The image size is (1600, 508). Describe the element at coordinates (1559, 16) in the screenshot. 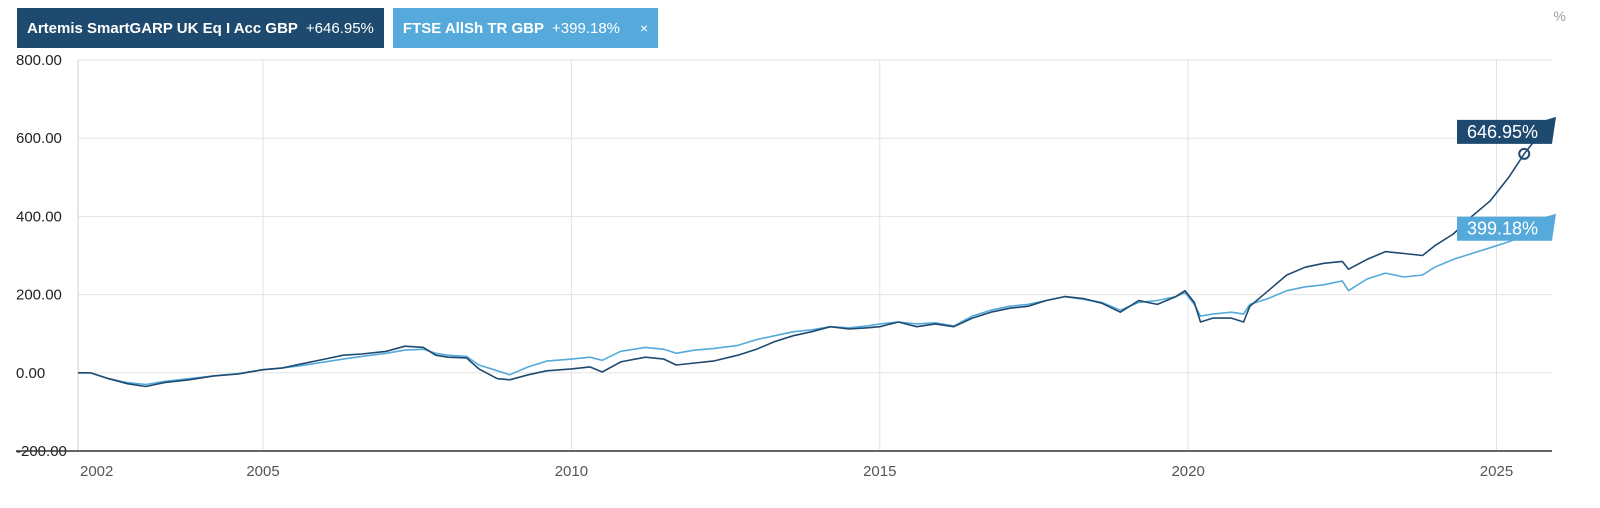

I see `unit-label: %` at that location.